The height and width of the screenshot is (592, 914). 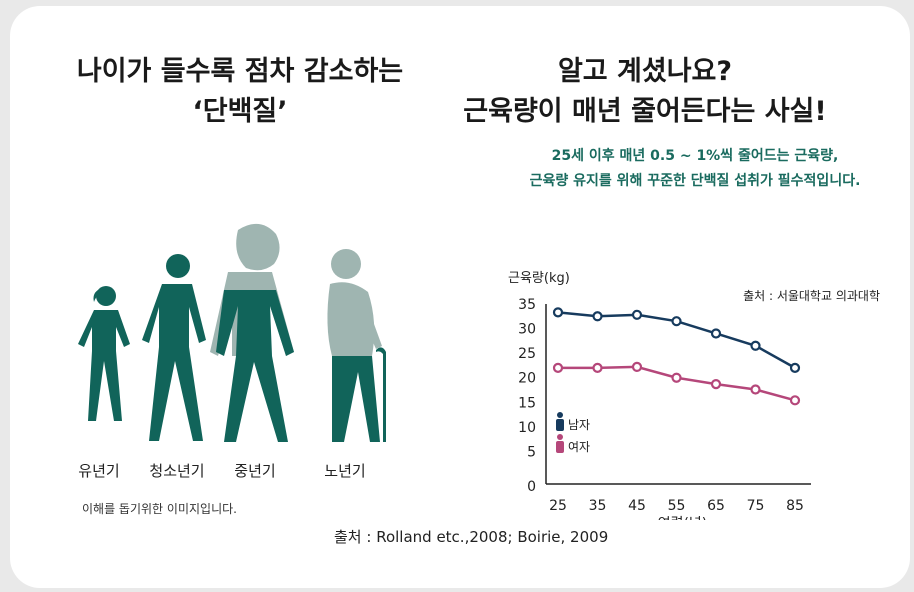 What do you see at coordinates (558, 506) in the screenshot?
I see `x-tick-label: 25` at bounding box center [558, 506].